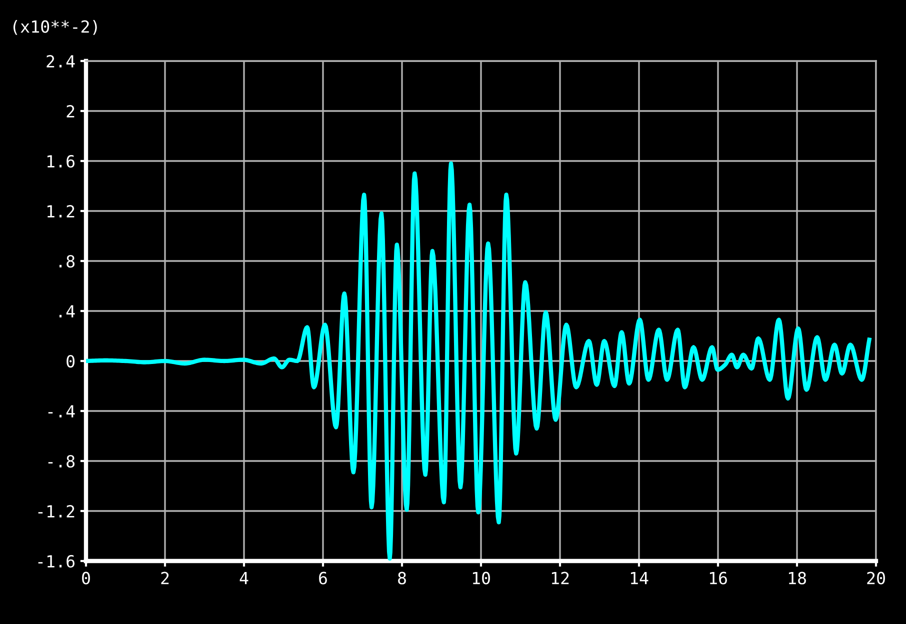  I want to click on x-tick-label: 12, so click(560, 578).